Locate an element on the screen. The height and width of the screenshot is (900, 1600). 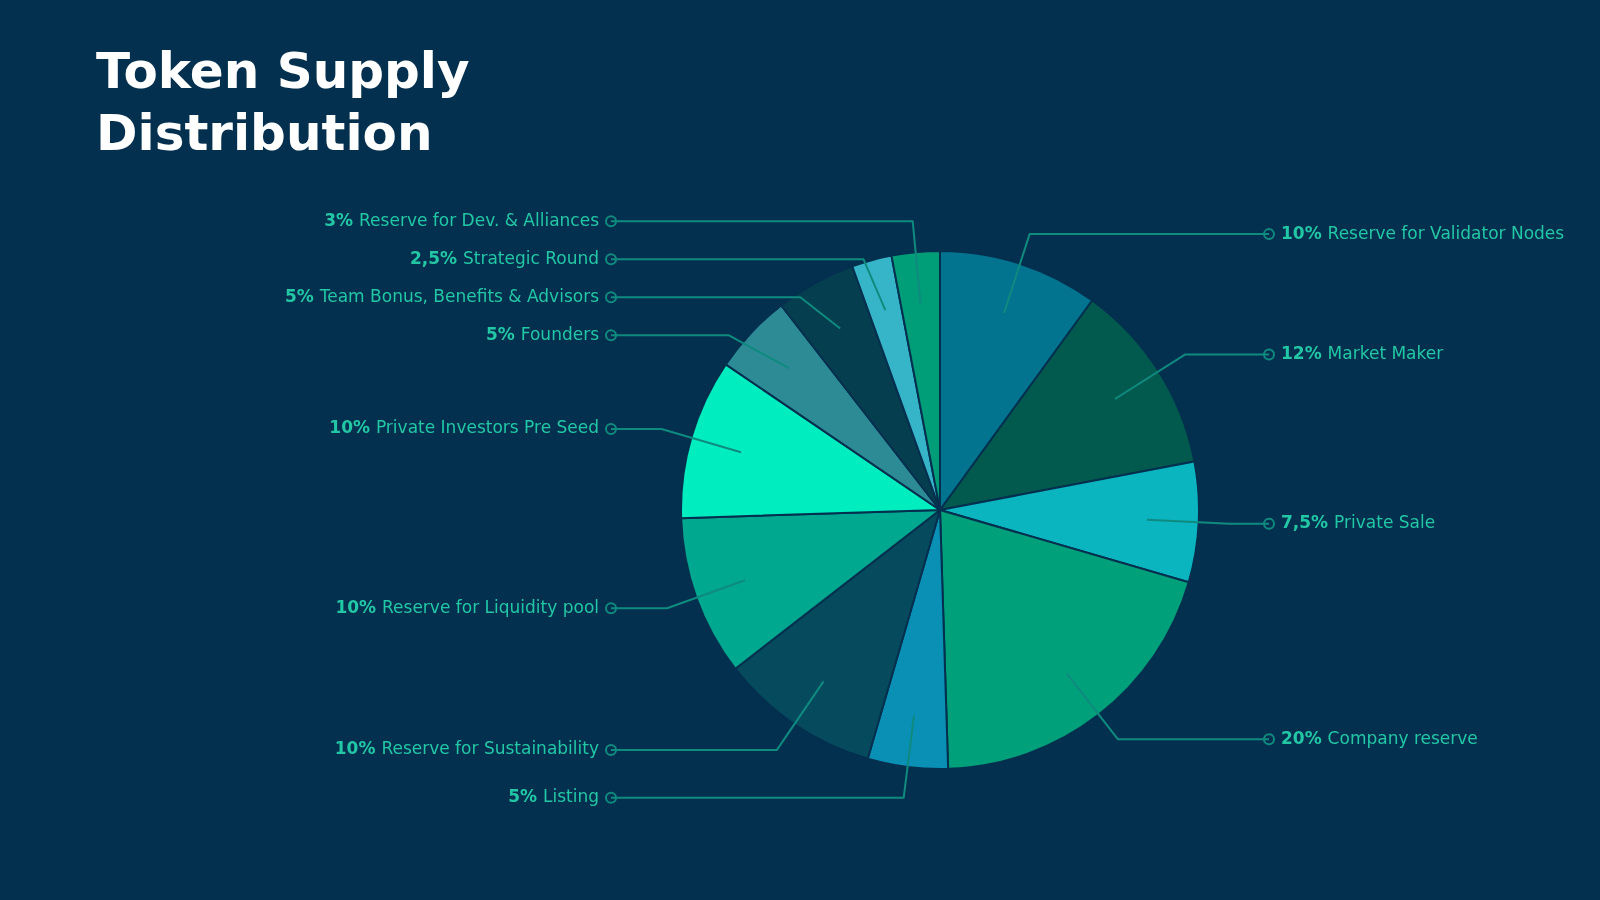
slice-label: Reserve for Liquidity pool is located at coordinates (491, 606).